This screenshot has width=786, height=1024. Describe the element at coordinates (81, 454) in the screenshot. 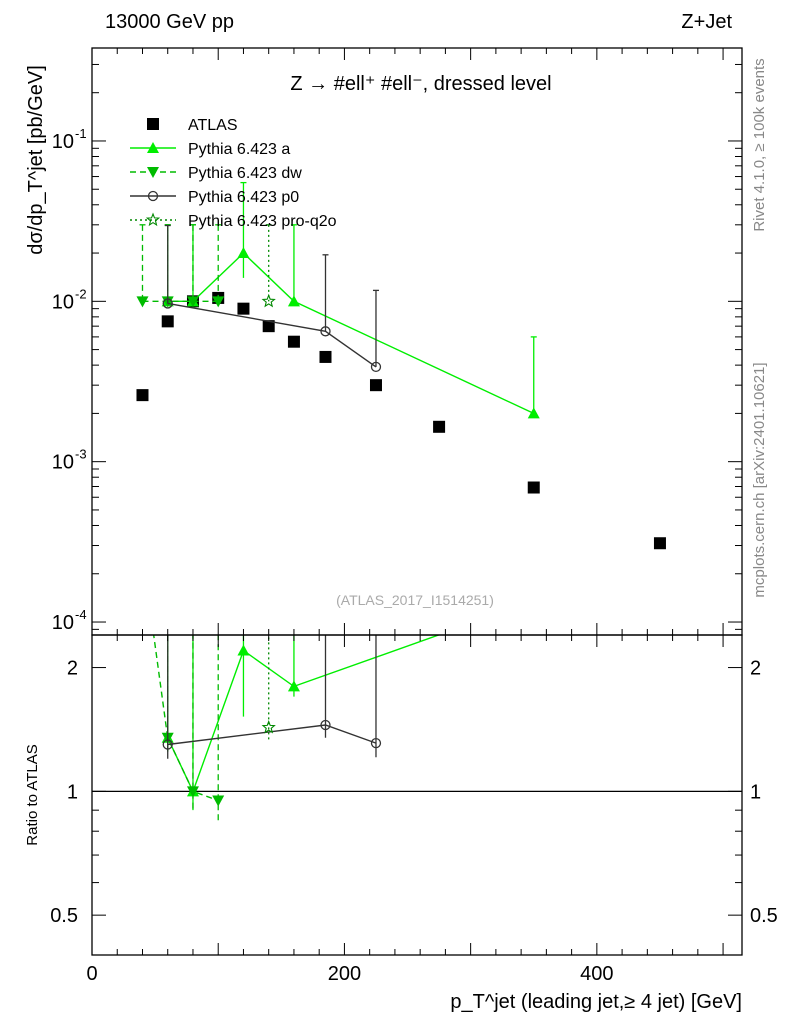

I see `y-tick-label-main-exponent: -3` at that location.